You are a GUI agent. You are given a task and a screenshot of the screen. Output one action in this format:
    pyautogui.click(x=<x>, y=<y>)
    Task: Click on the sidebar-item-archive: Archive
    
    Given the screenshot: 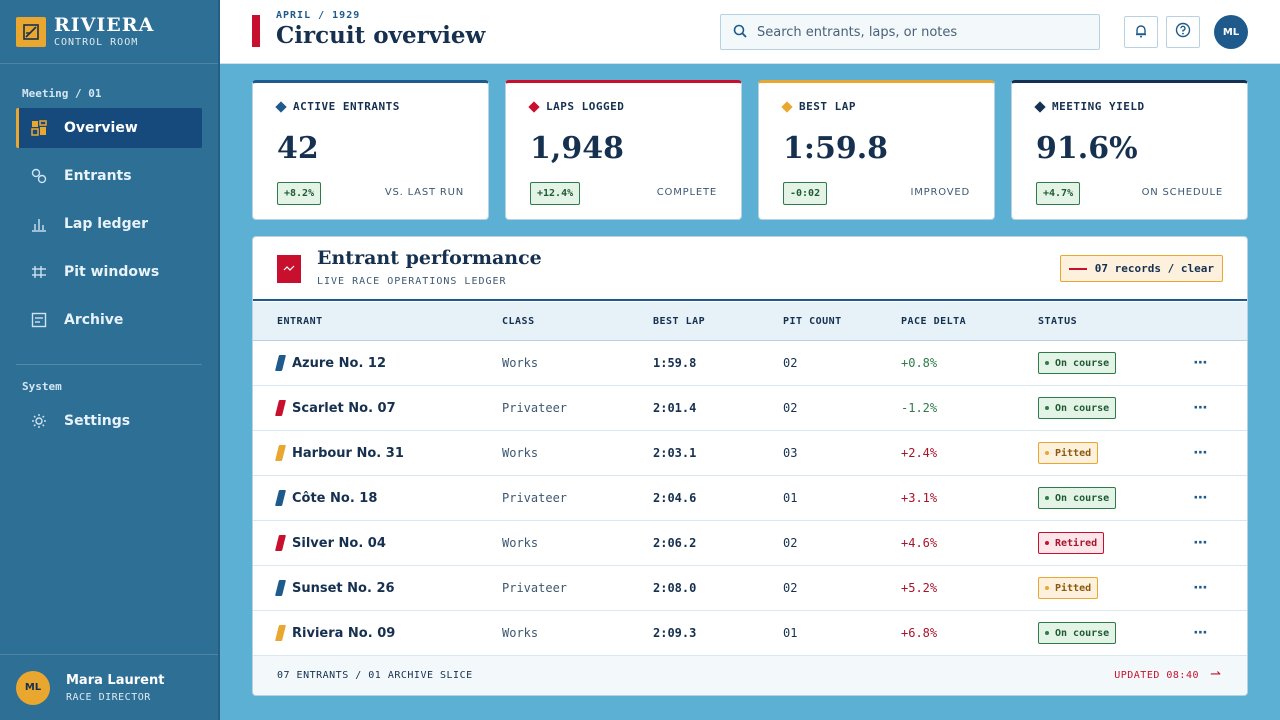 What is the action you would take?
    pyautogui.click(x=109, y=320)
    